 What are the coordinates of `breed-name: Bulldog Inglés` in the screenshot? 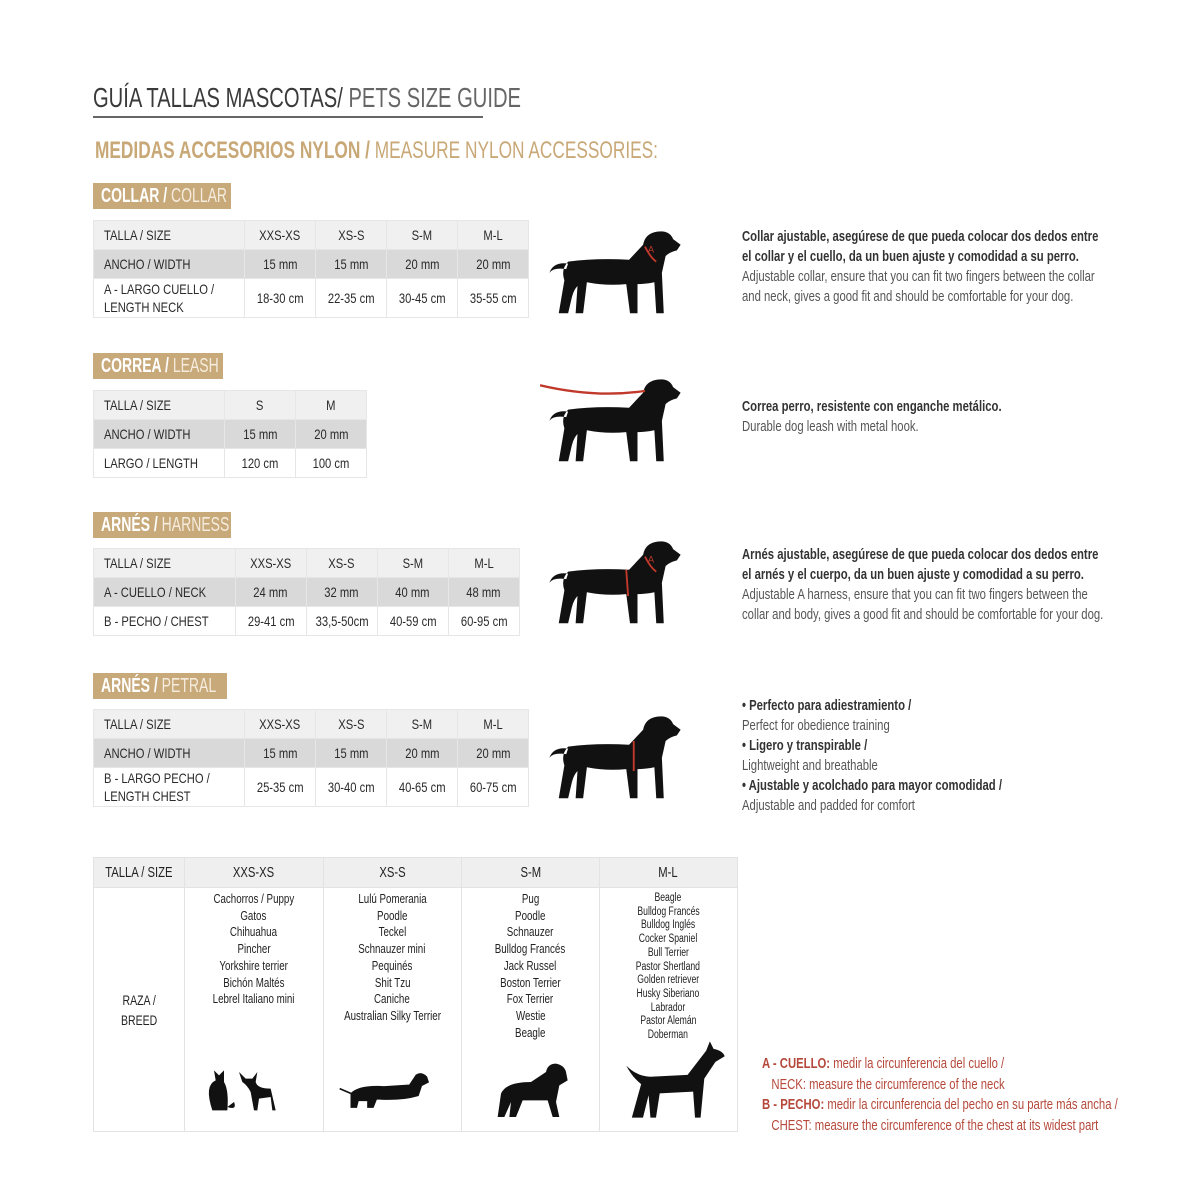 It's located at (668, 925).